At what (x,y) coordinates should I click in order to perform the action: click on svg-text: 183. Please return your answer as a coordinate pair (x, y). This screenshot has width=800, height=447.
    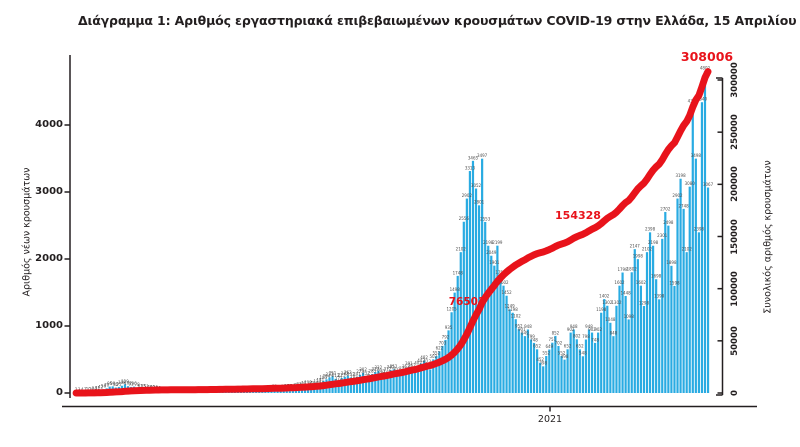
    Looking at the image, I should click on (354, 377).